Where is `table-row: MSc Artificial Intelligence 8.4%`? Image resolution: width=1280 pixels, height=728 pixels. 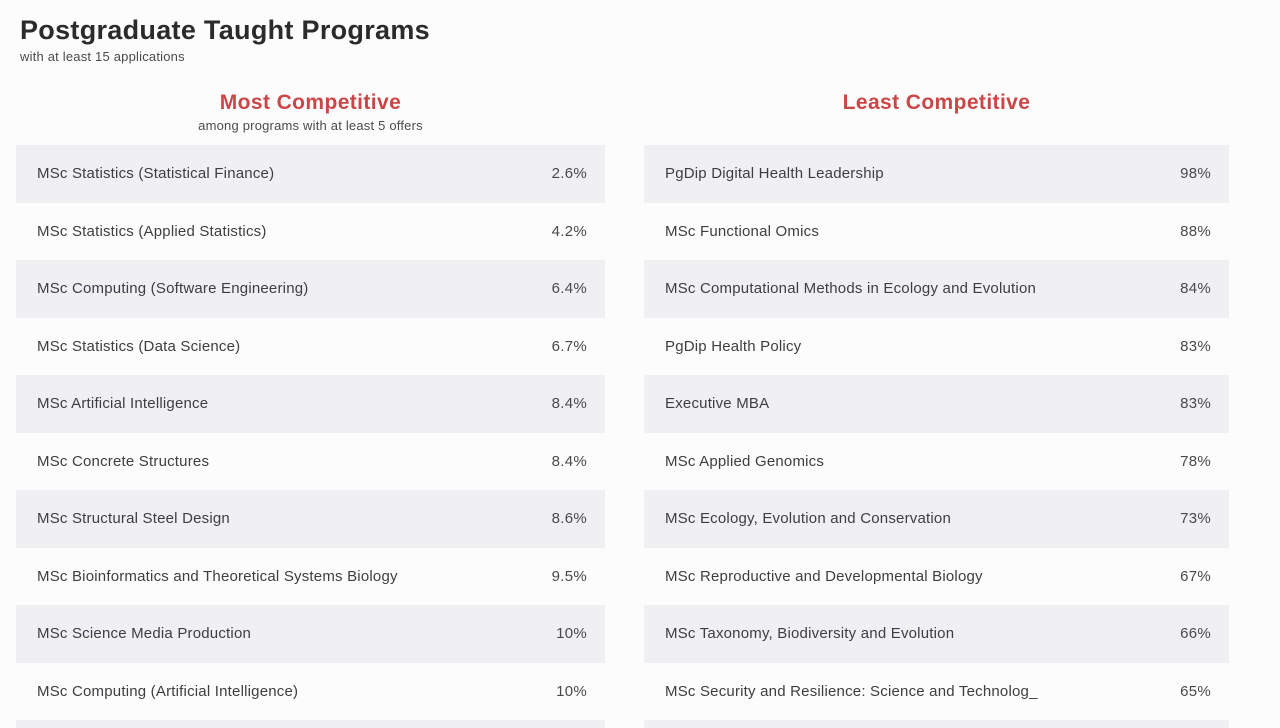 table-row: MSc Artificial Intelligence 8.4% is located at coordinates (310, 404).